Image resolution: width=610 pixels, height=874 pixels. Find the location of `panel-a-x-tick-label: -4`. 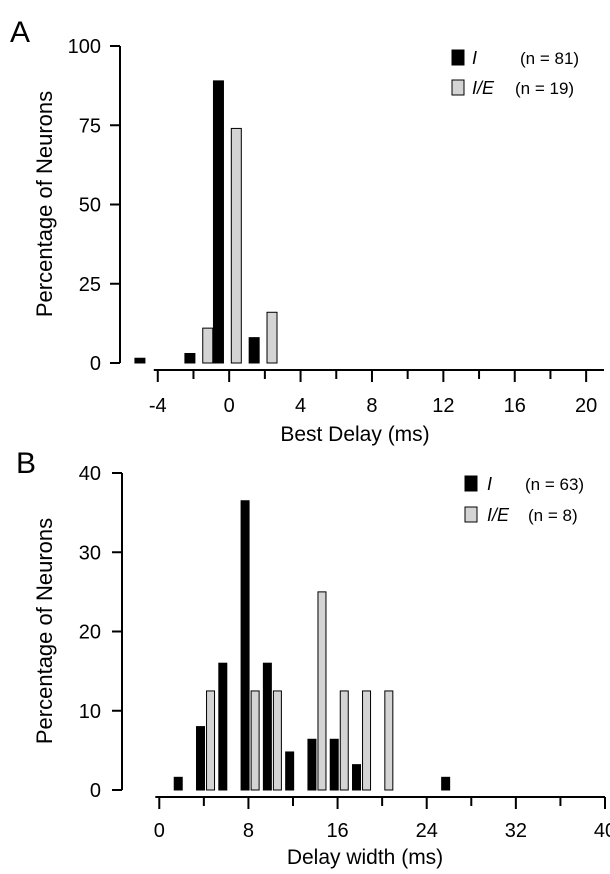

panel-a-x-tick-label: -4 is located at coordinates (158, 406).